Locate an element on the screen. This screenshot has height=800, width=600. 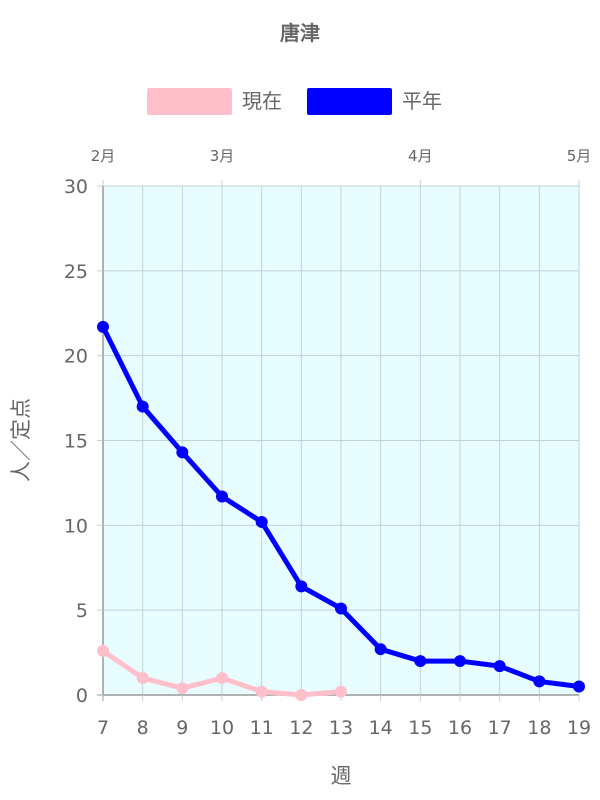
month-label: 5月 is located at coordinates (579, 156).